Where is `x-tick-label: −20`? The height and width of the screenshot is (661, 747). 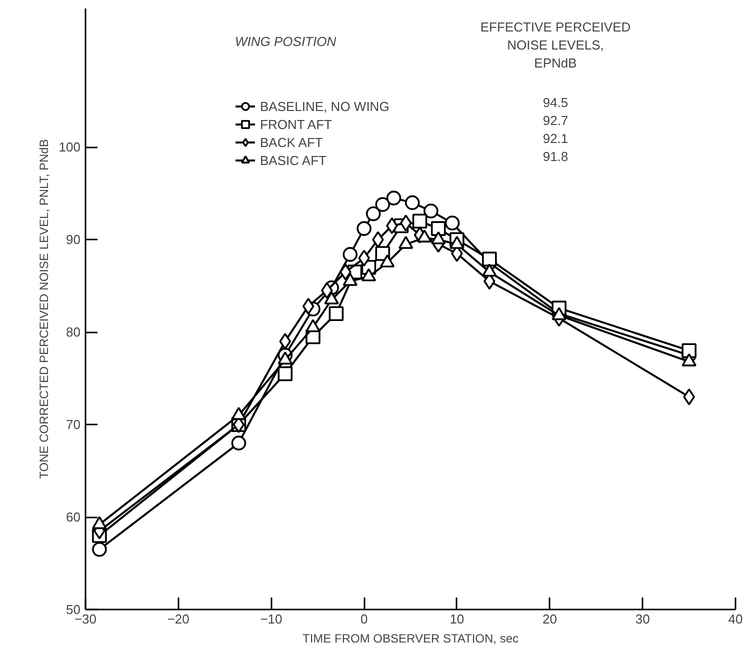 x-tick-label: −20 is located at coordinates (178, 619).